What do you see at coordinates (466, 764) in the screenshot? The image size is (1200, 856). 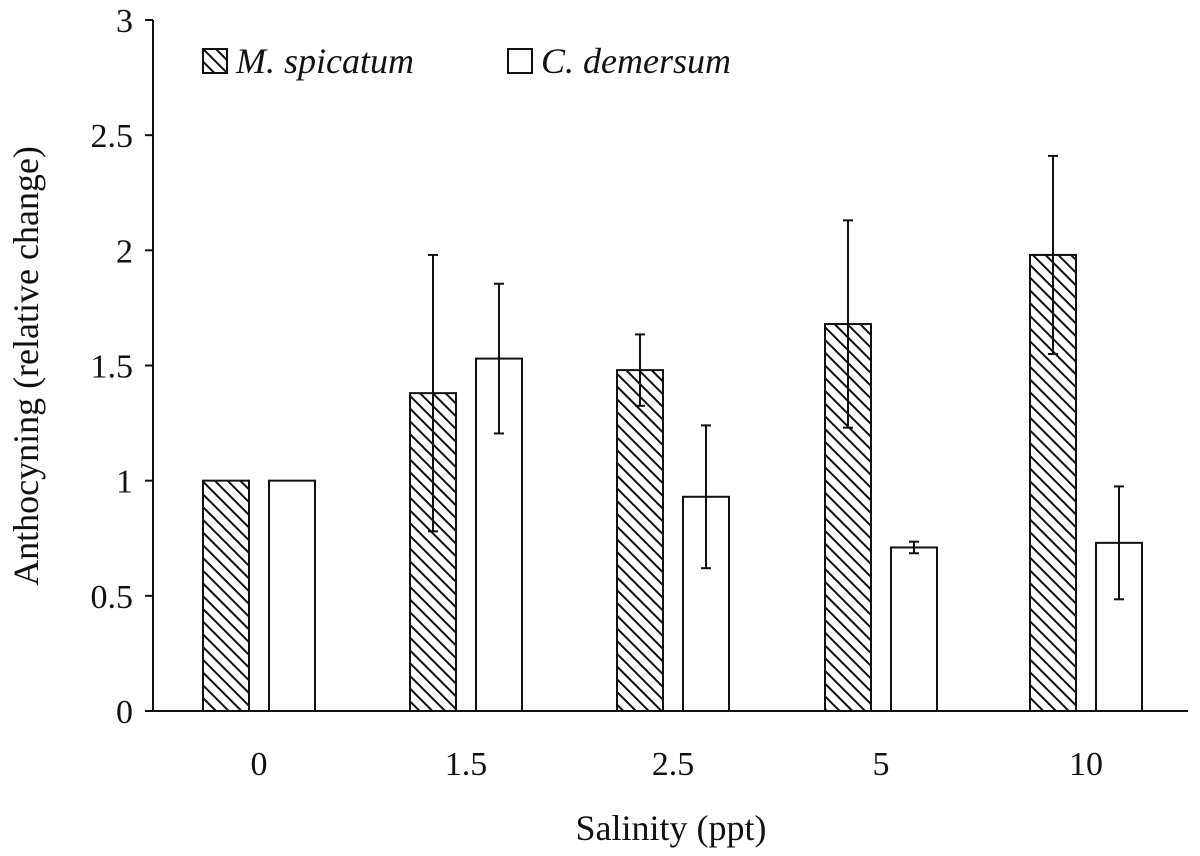 I see `x-tick-label: 1.5` at bounding box center [466, 764].